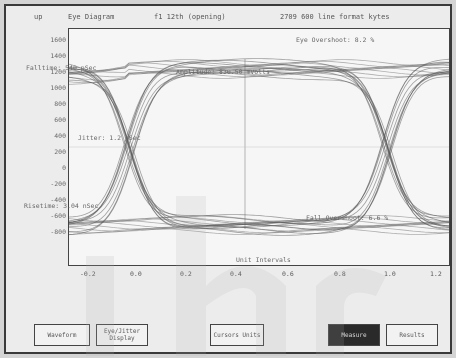  I want to click on y-tick-label: 1400, so click(58, 56).